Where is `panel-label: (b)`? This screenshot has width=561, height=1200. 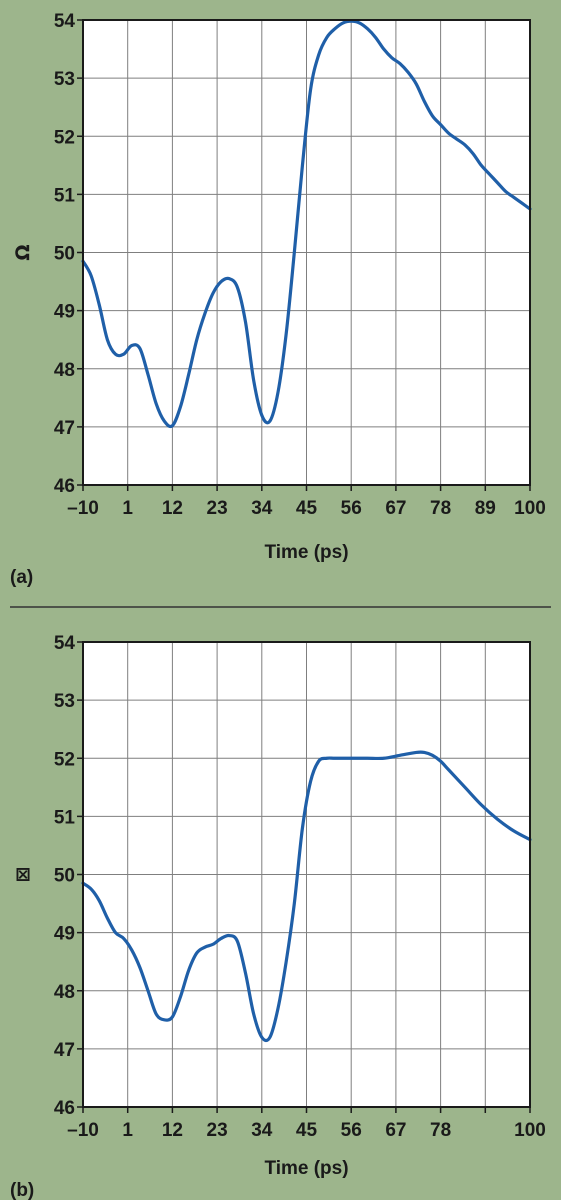
panel-label: (b) is located at coordinates (22, 1190).